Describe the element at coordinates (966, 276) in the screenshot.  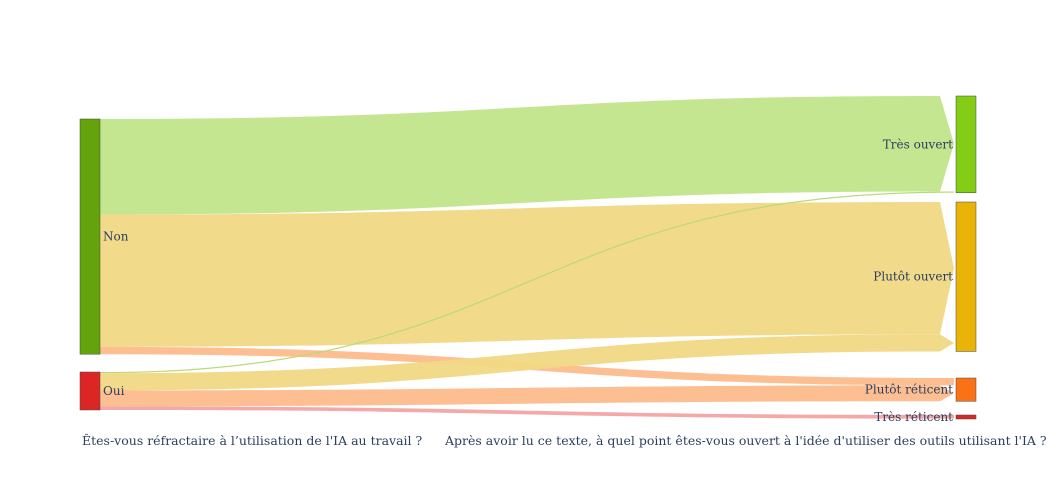
I see `node-plutot_ouvert` at that location.